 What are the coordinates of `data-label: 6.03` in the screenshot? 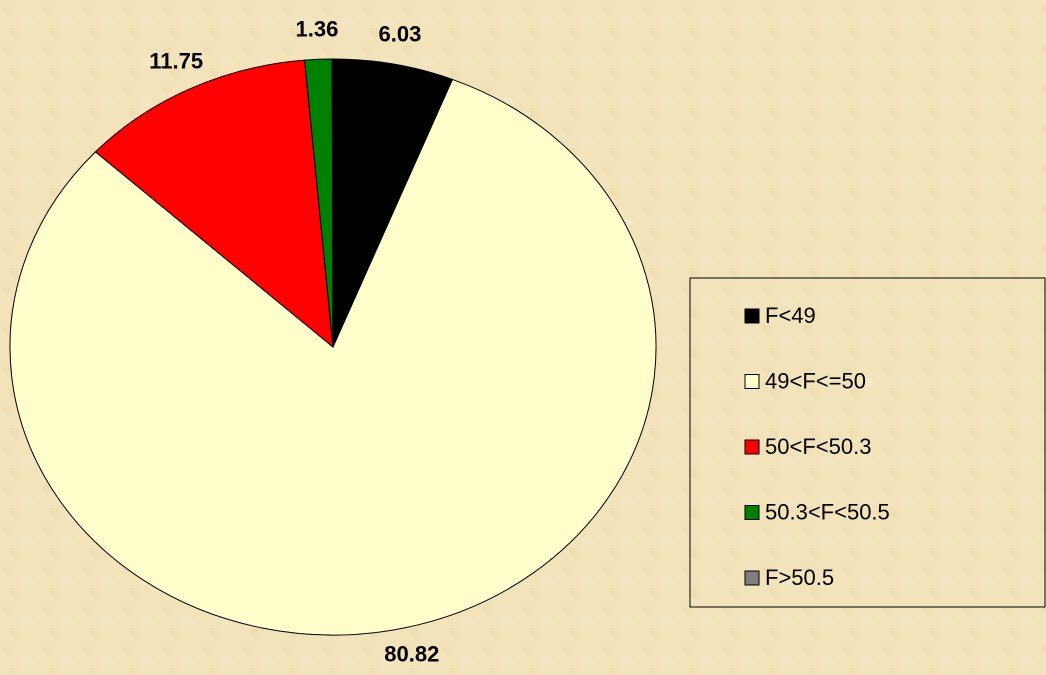 It's located at (399, 34).